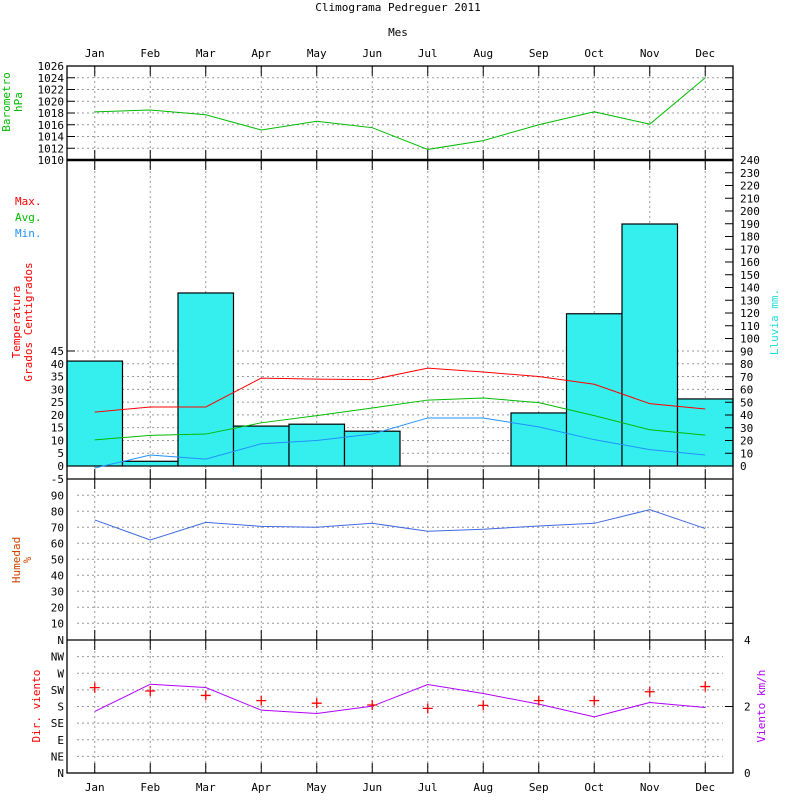 The height and width of the screenshot is (800, 800). I want to click on month-label-top: Apr, so click(261, 53).